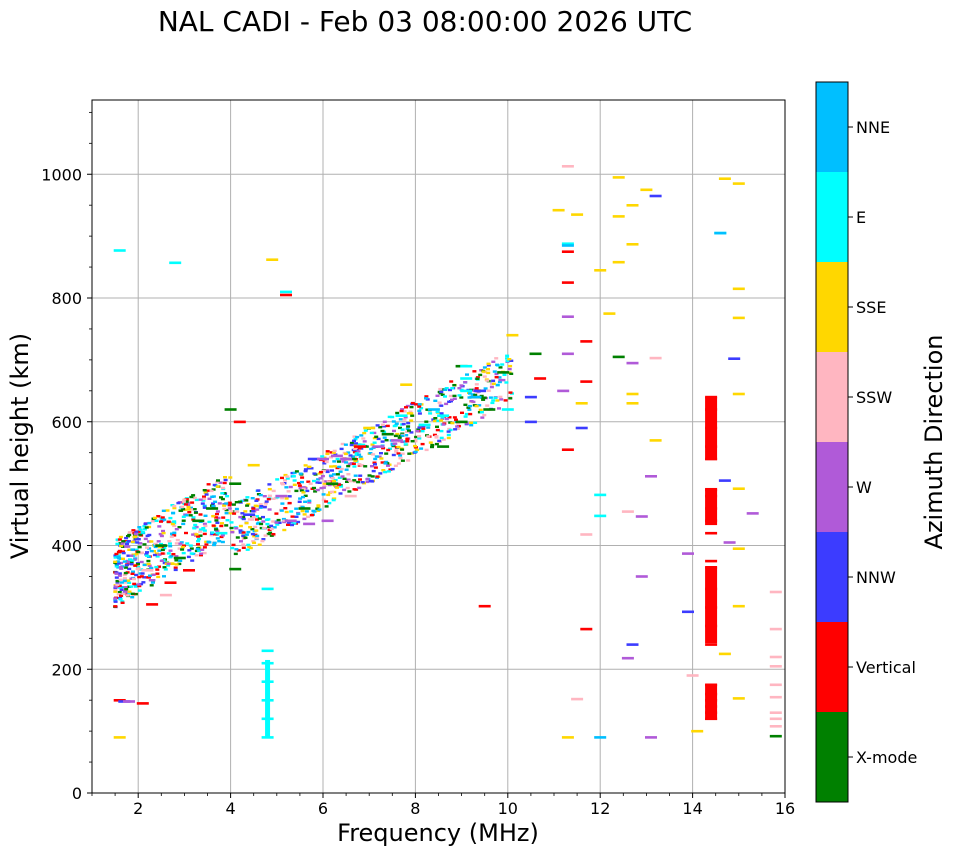 Image resolution: width=958 pixels, height=857 pixels. I want to click on x-tick-label: 10, so click(508, 808).